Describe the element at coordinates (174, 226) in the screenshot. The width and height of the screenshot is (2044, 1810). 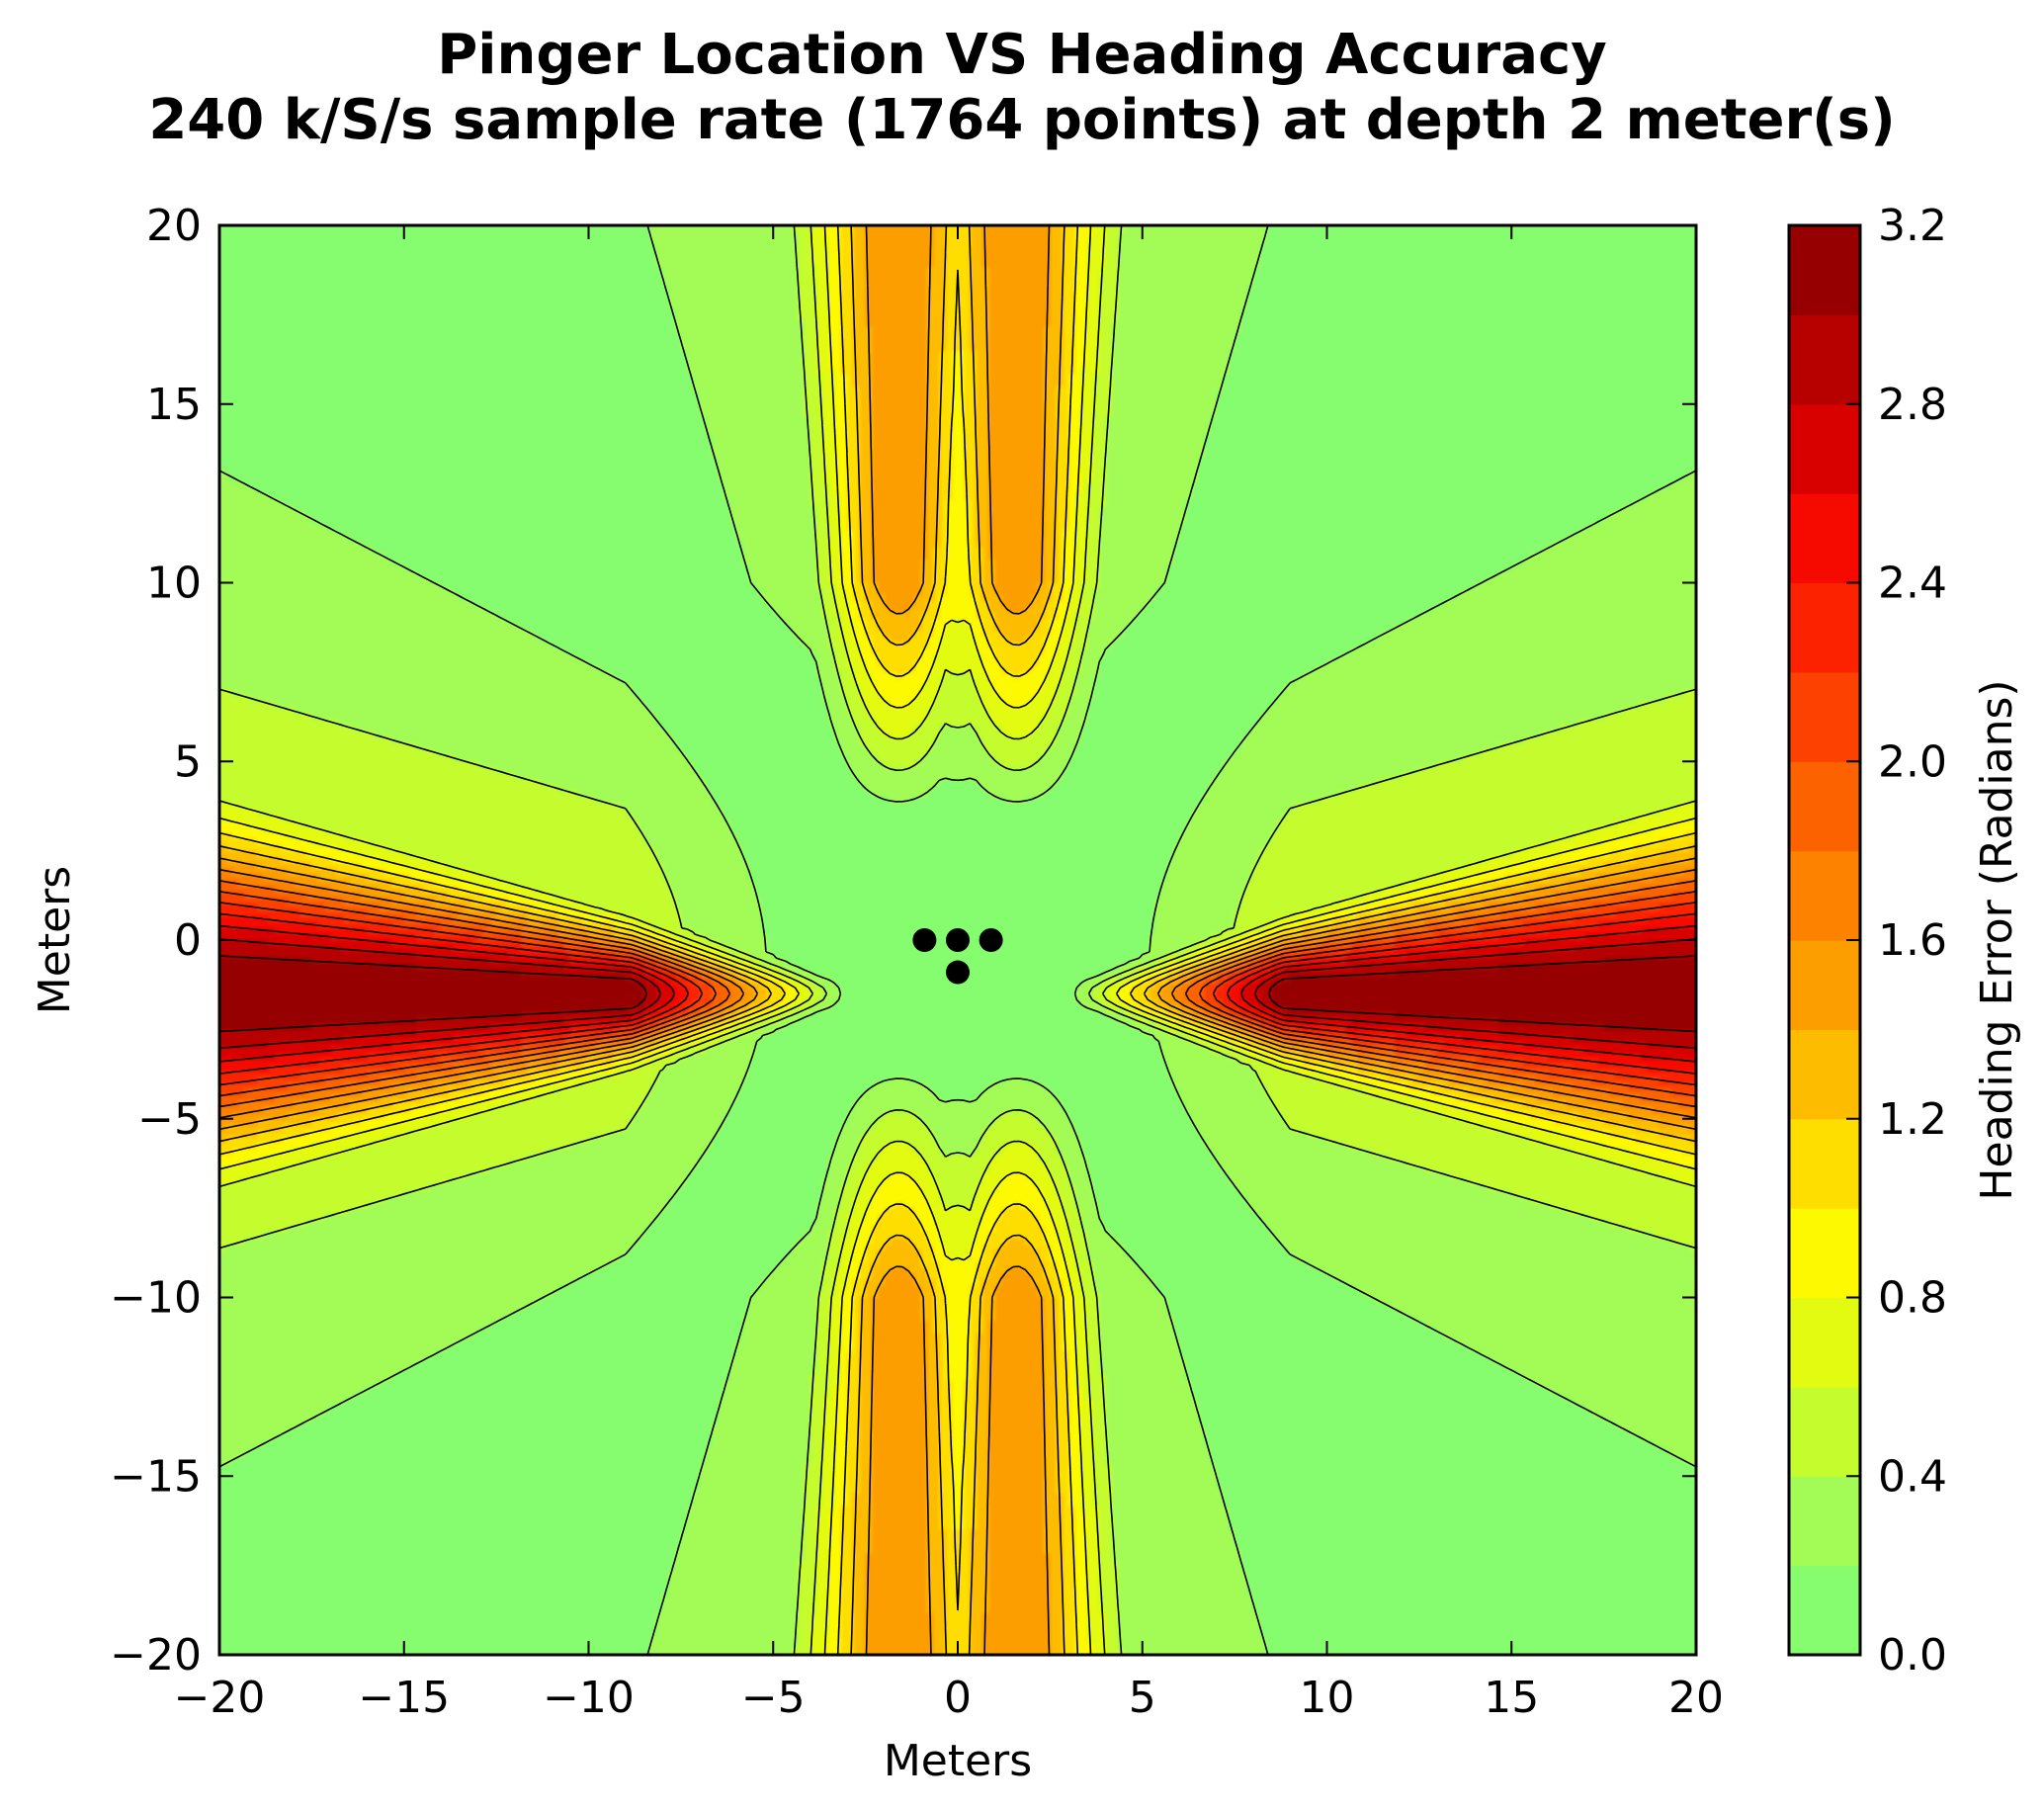
I see `y-tick-label: 20` at that location.